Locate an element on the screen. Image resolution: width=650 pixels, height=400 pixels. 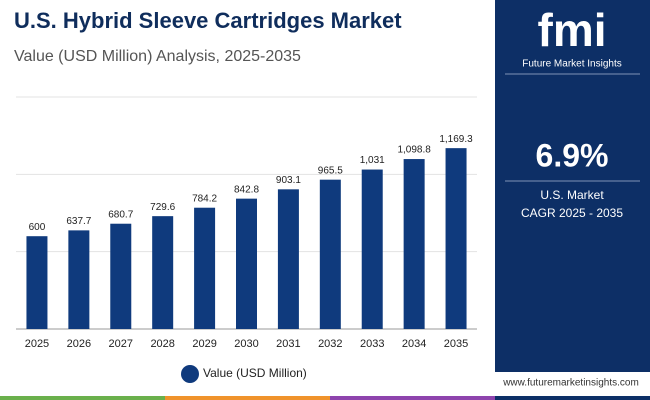
x-tick-label: 2026 is located at coordinates (79, 344).